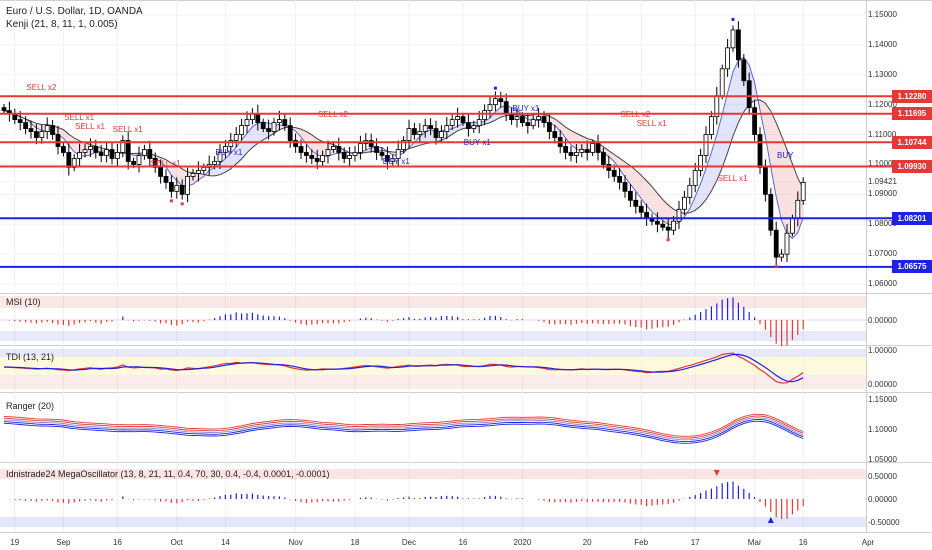  What do you see at coordinates (495, 88) in the screenshot?
I see `high-marker` at bounding box center [495, 88].